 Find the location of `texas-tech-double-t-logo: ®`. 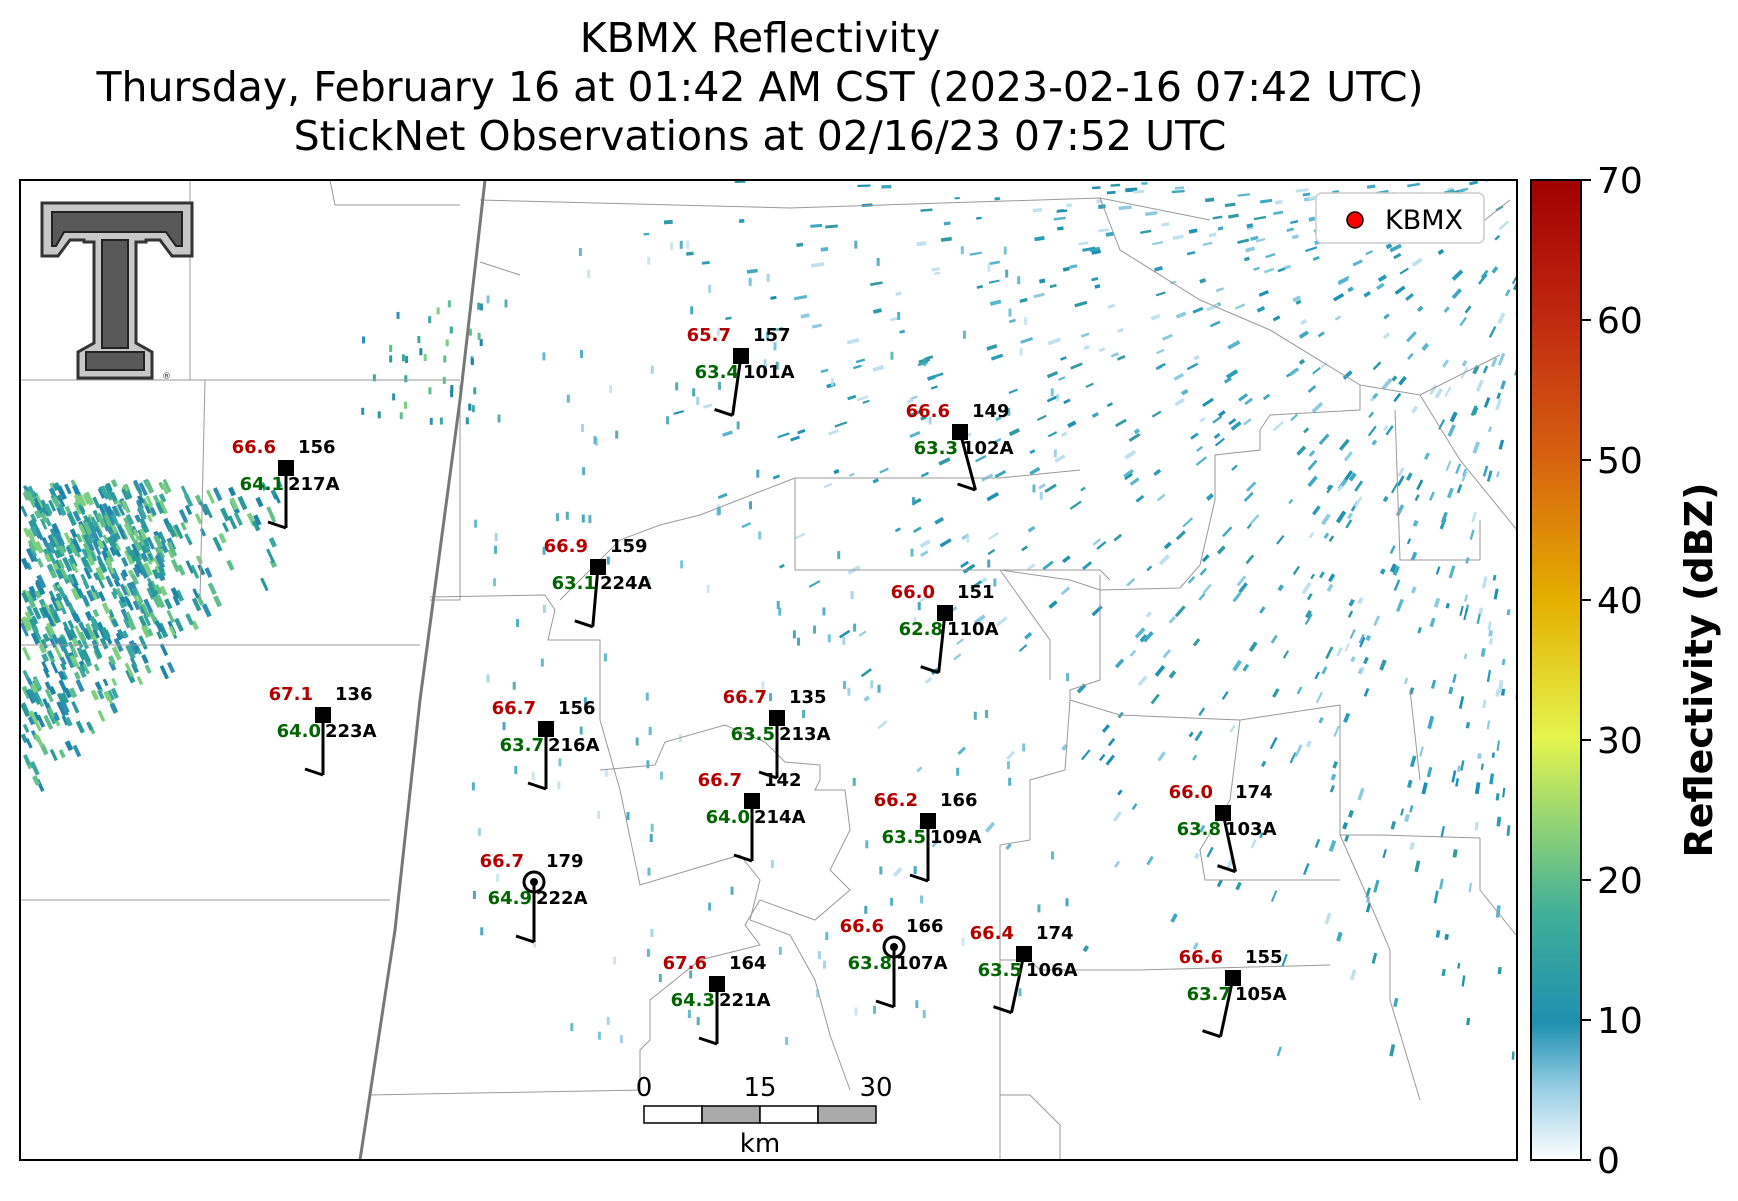

texas-tech-double-t-logo: ® is located at coordinates (117, 291).